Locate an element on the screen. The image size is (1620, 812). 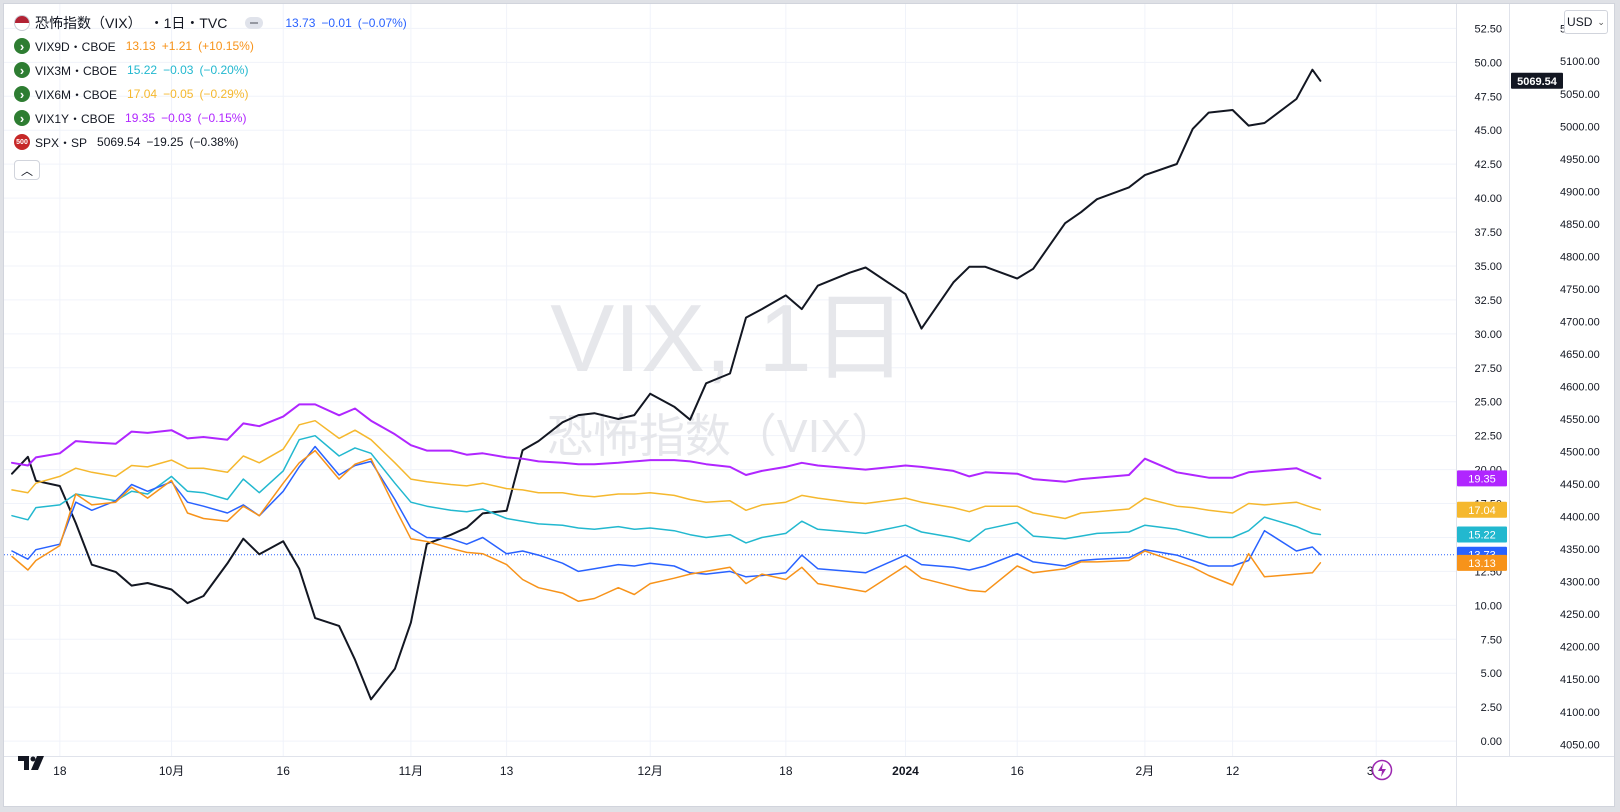
legend-main-row: 恐怖指数（VIX） ・1日・TVC 13.73 −0.01 (−0.07%) is located at coordinates (213, 23).